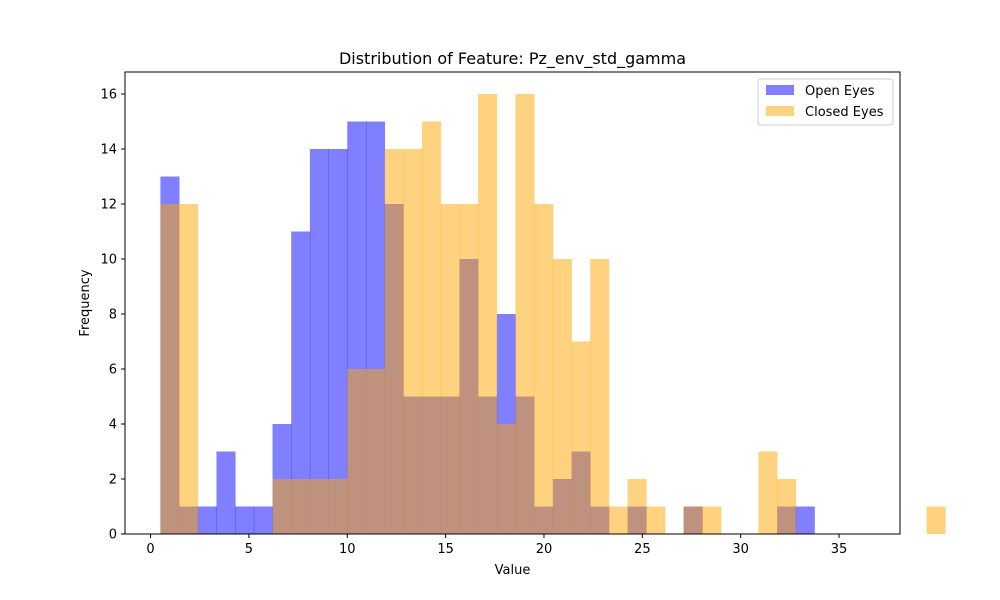 The width and height of the screenshot is (1000, 600). I want to click on legend-swatch-closed-eyes, so click(780, 111).